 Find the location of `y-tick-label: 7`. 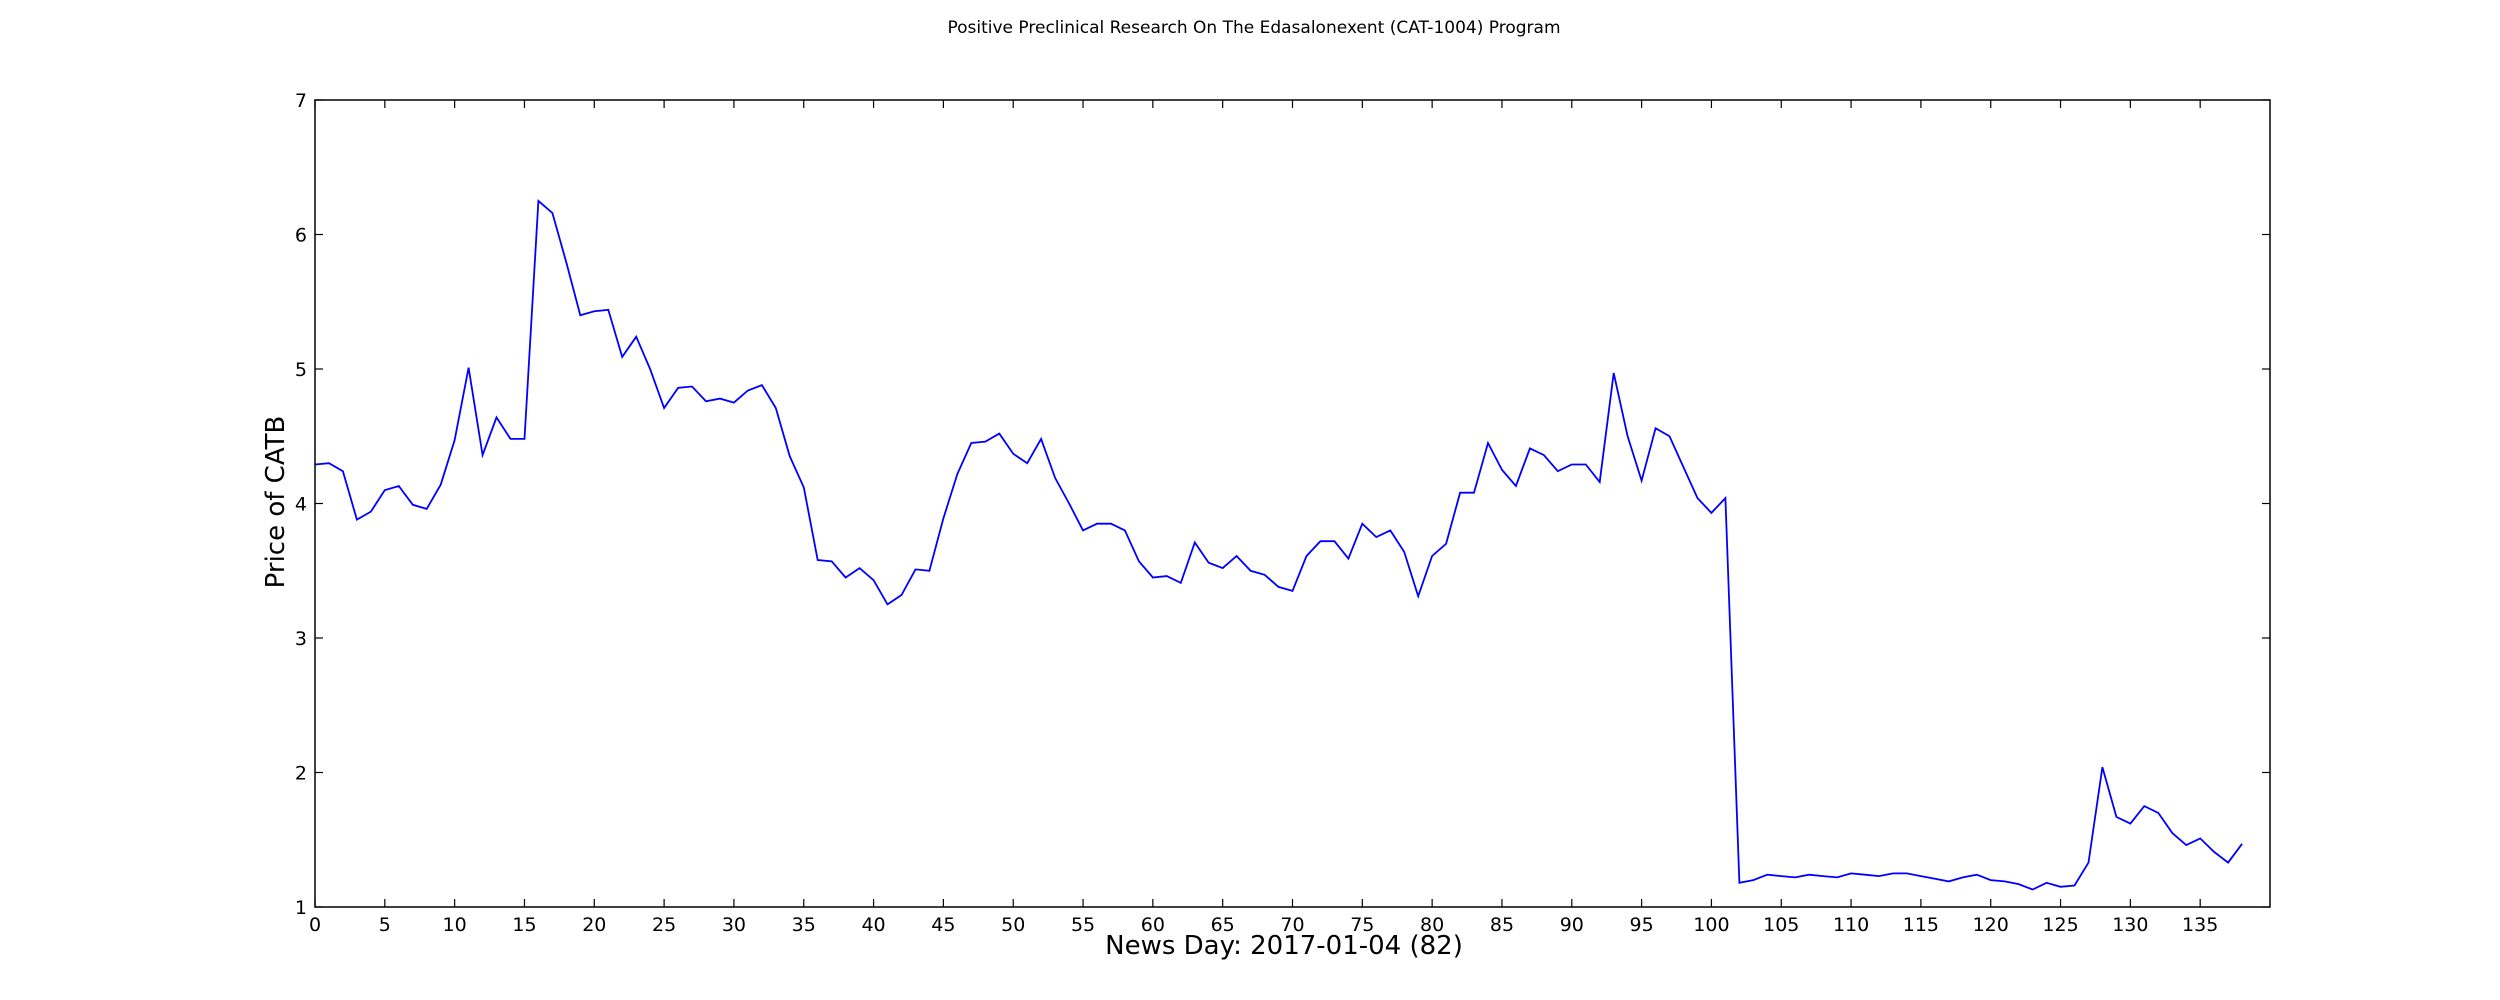

y-tick-label: 7 is located at coordinates (301, 101).